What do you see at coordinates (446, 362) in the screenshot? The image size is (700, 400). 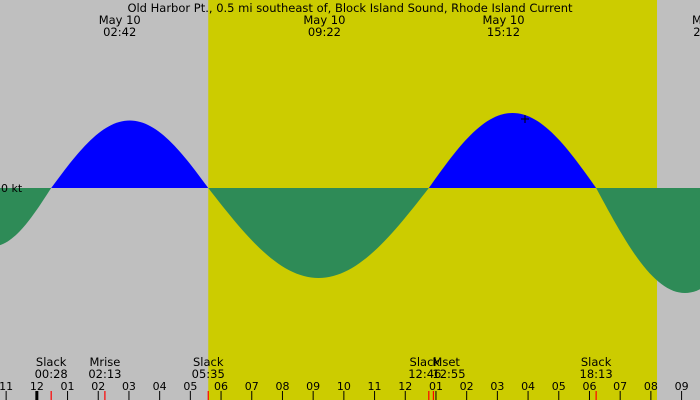 I see `moon-event-name: Mset` at bounding box center [446, 362].